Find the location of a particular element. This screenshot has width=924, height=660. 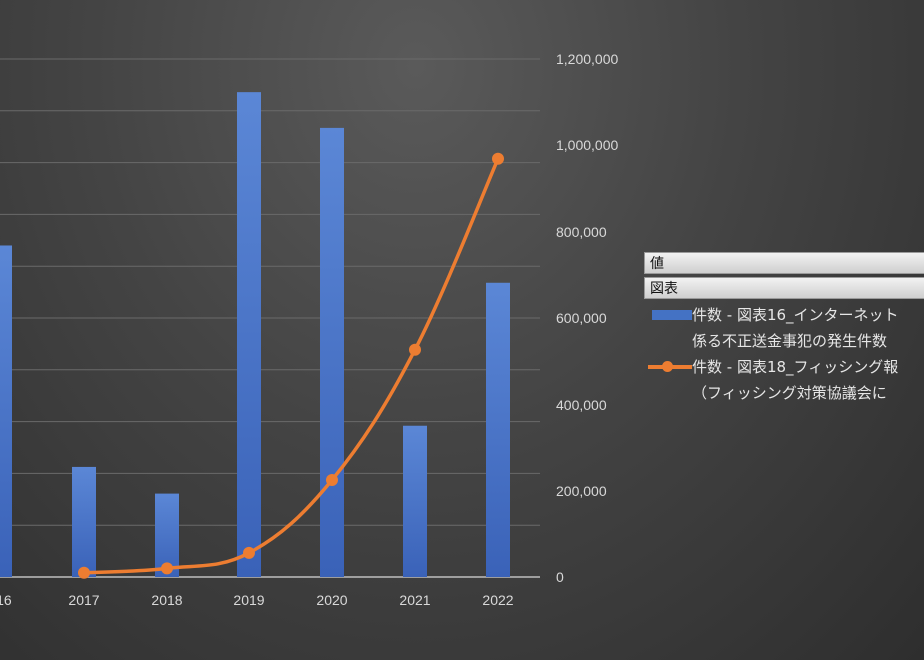

legend-header-table: 図表 is located at coordinates (784, 288).